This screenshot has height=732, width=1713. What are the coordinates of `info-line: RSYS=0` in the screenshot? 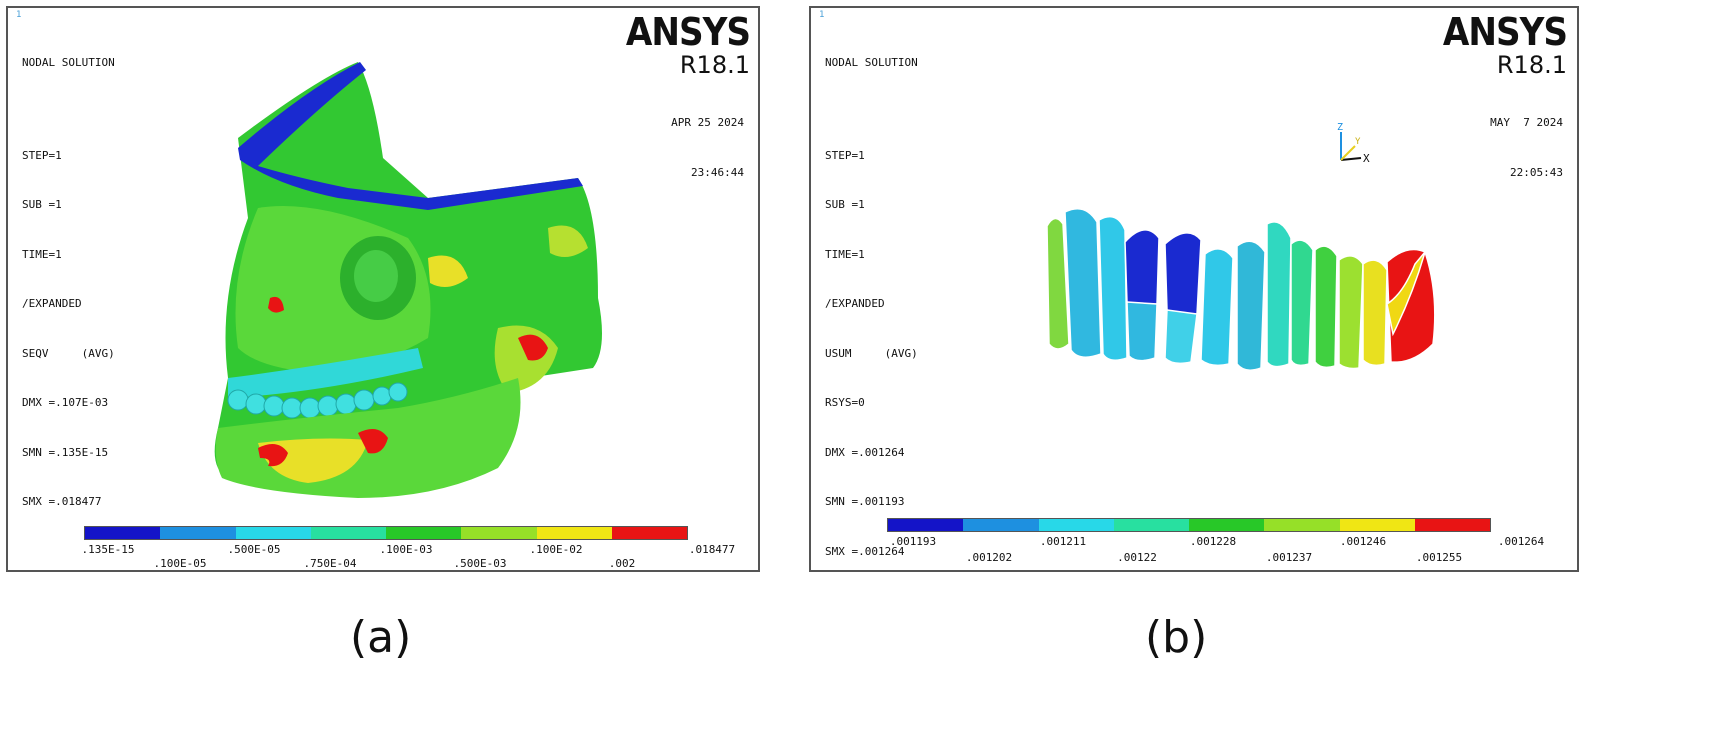 It's located at (845, 402).